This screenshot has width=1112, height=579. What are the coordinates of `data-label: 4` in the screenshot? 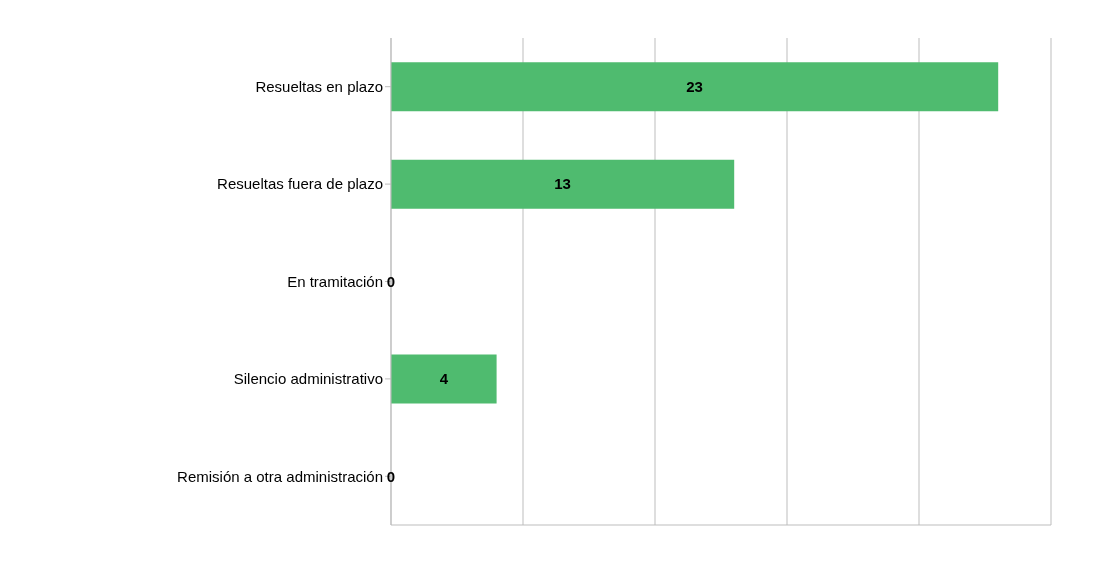 It's located at (444, 379).